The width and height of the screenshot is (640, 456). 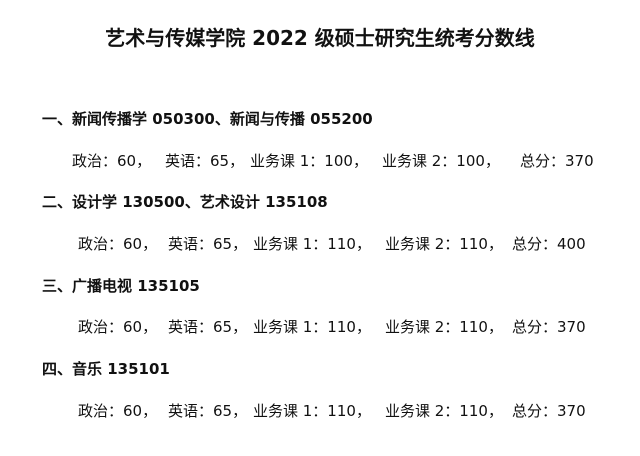 I want to click on section-heading: 三、广播电视 135105, so click(x=121, y=286).